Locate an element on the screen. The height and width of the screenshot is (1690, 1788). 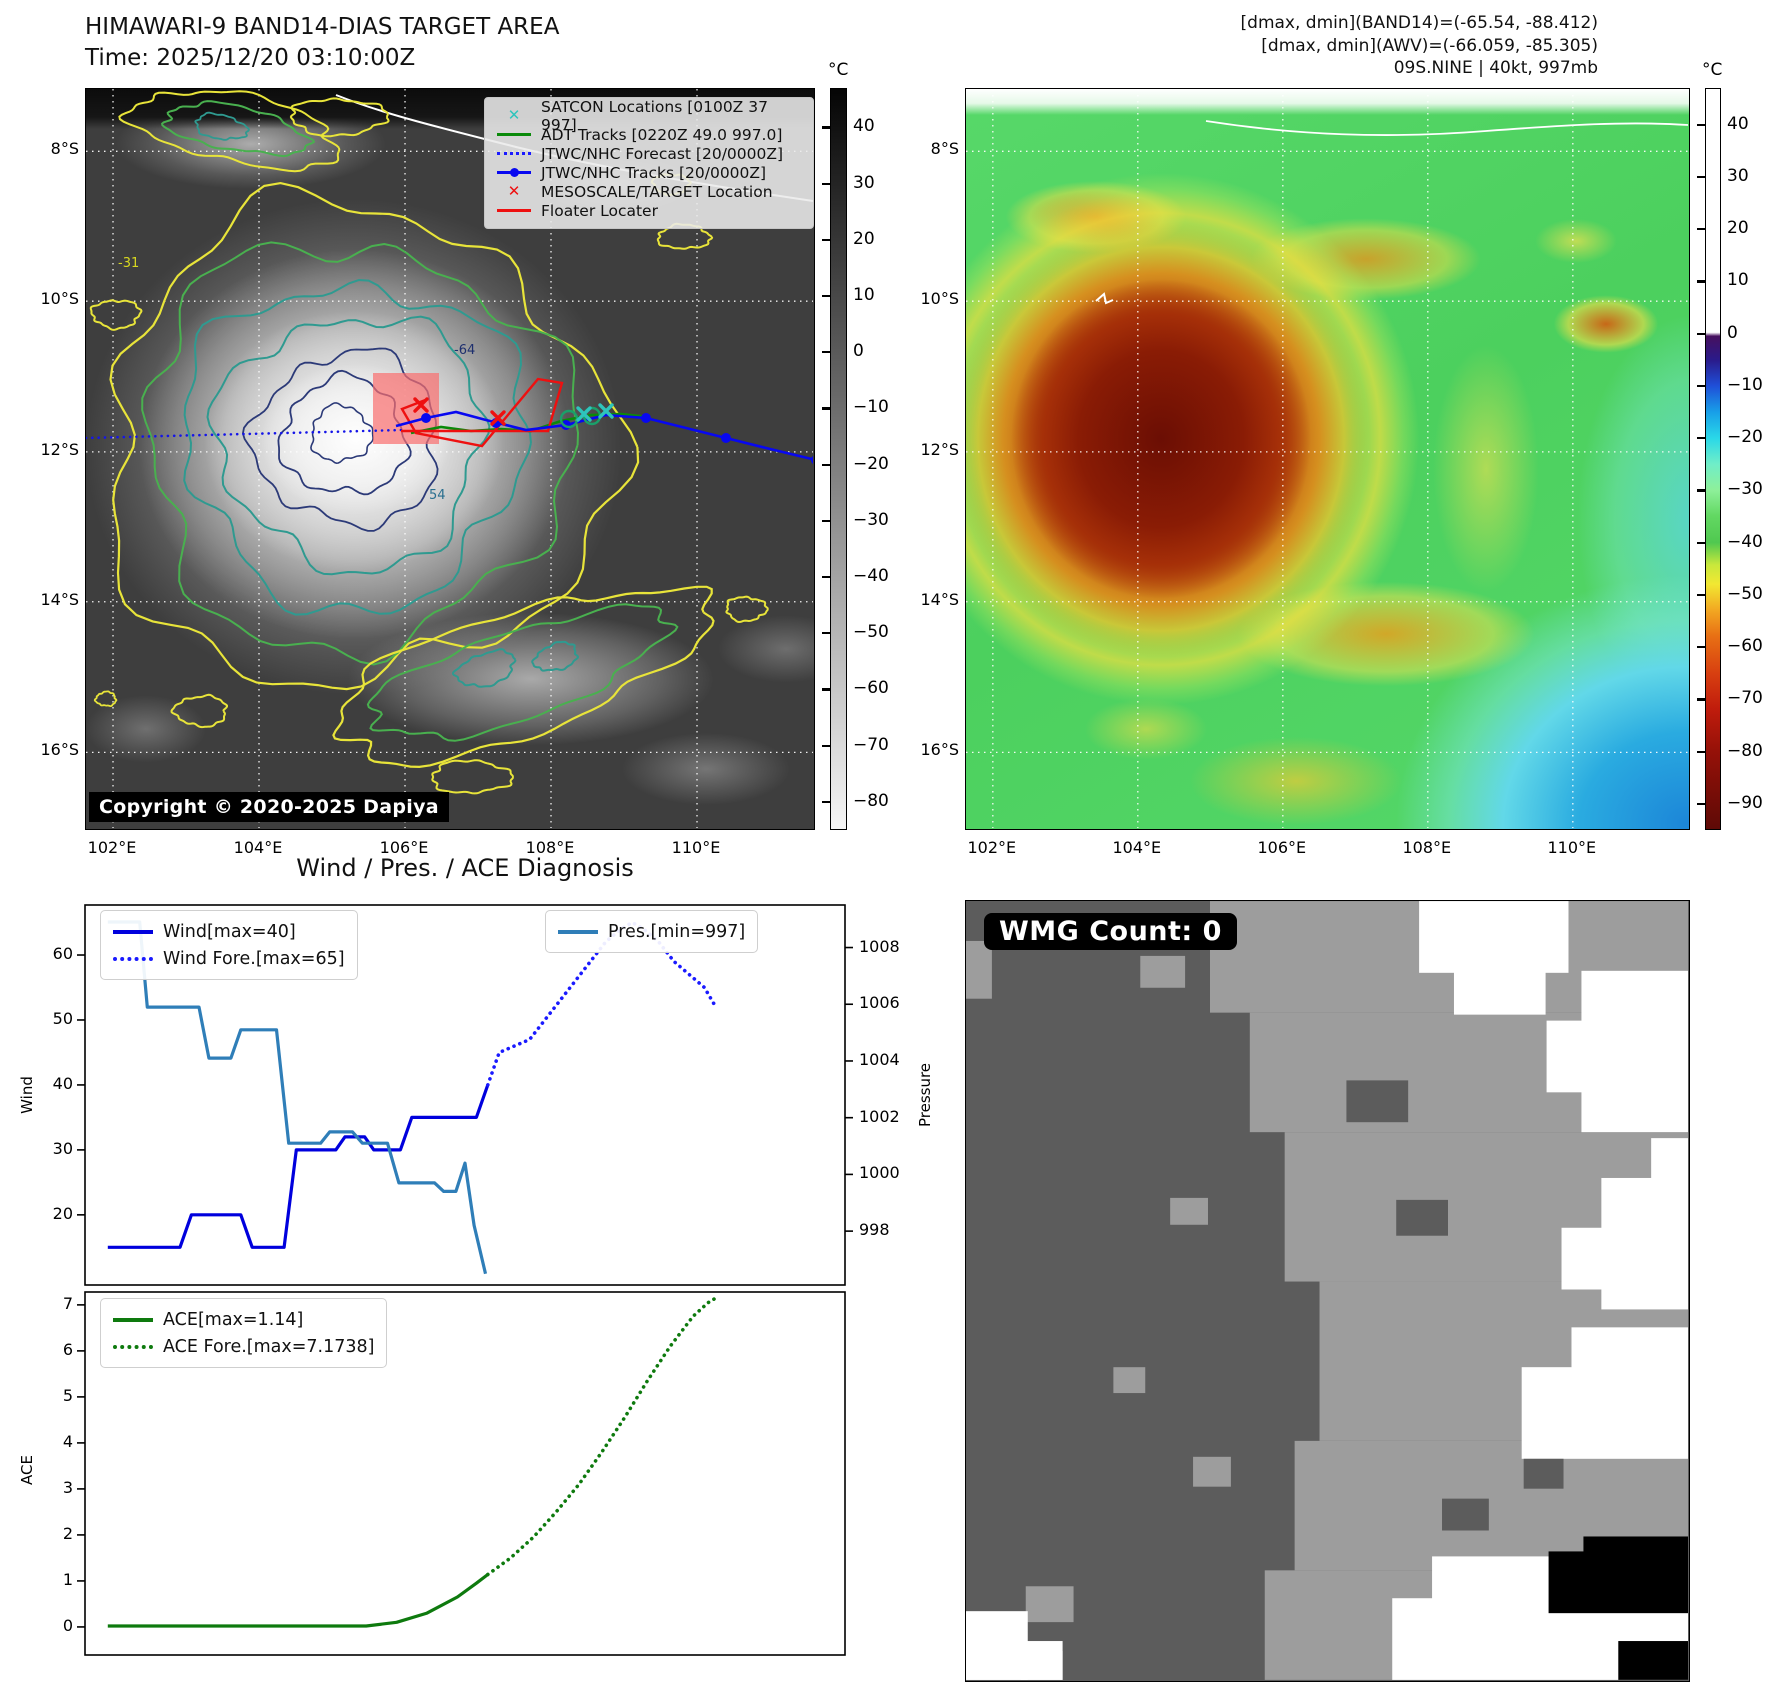
wmg-black-regions is located at coordinates (1618, 1608).